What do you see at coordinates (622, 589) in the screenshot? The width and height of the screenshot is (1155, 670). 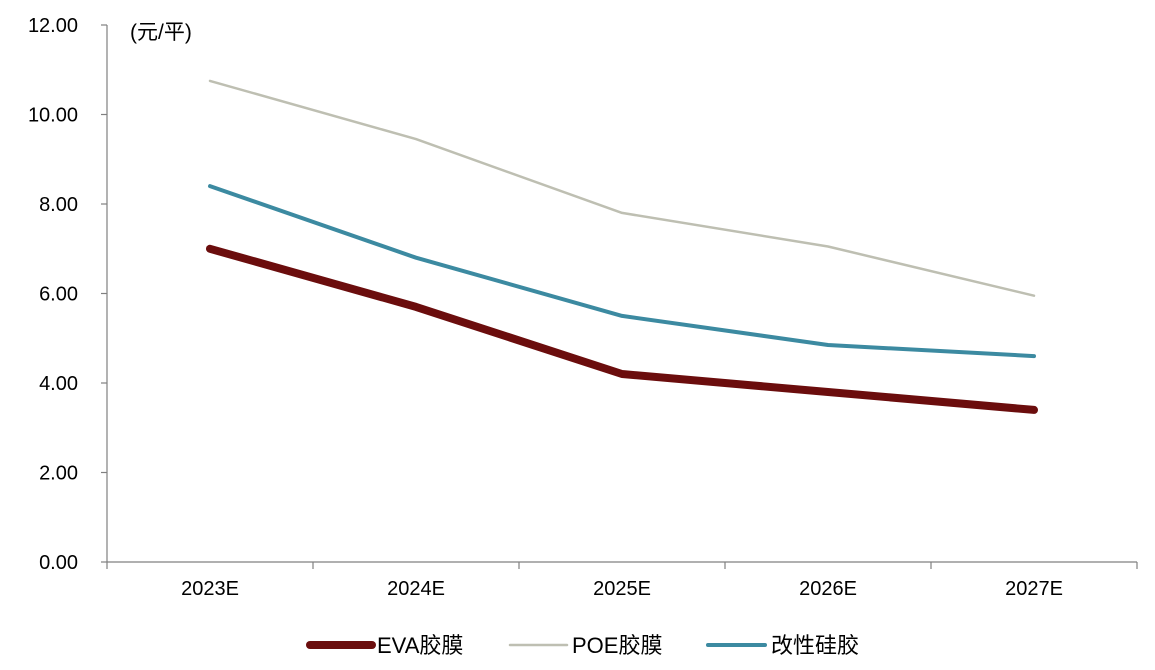 I see `x-tick-label: 2025E` at bounding box center [622, 589].